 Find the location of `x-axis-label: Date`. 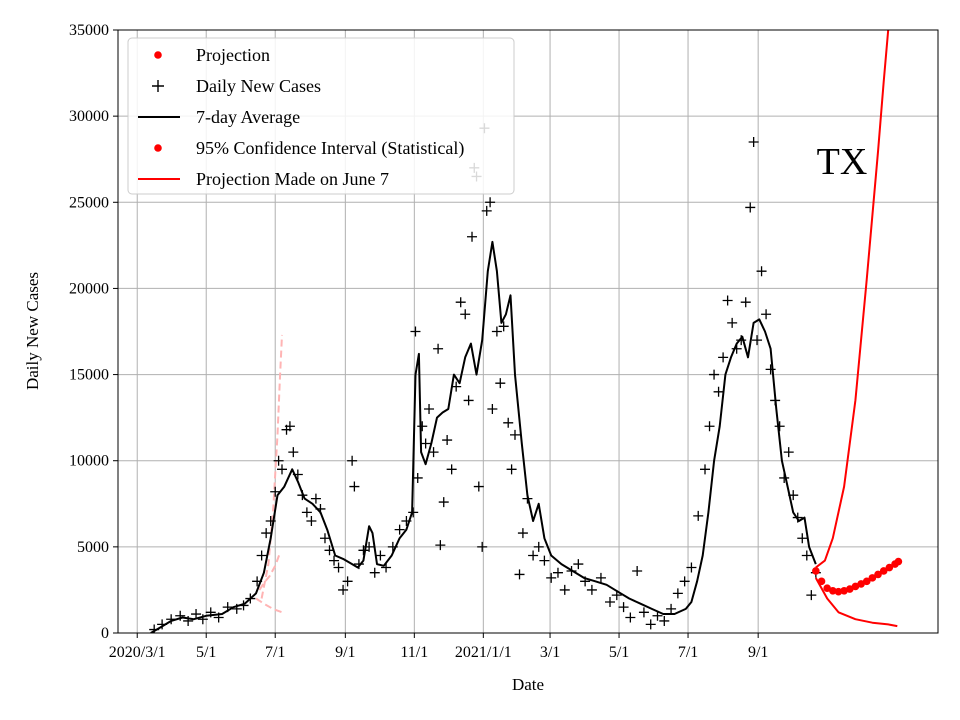

x-axis-label: Date is located at coordinates (528, 684).